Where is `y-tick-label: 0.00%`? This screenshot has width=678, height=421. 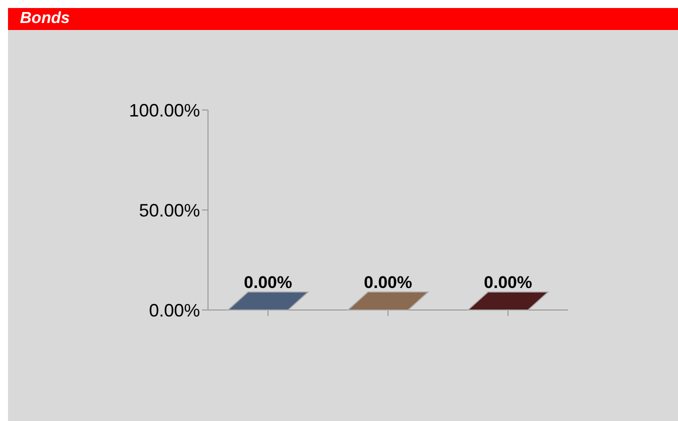
y-tick-label: 0.00% is located at coordinates (174, 310).